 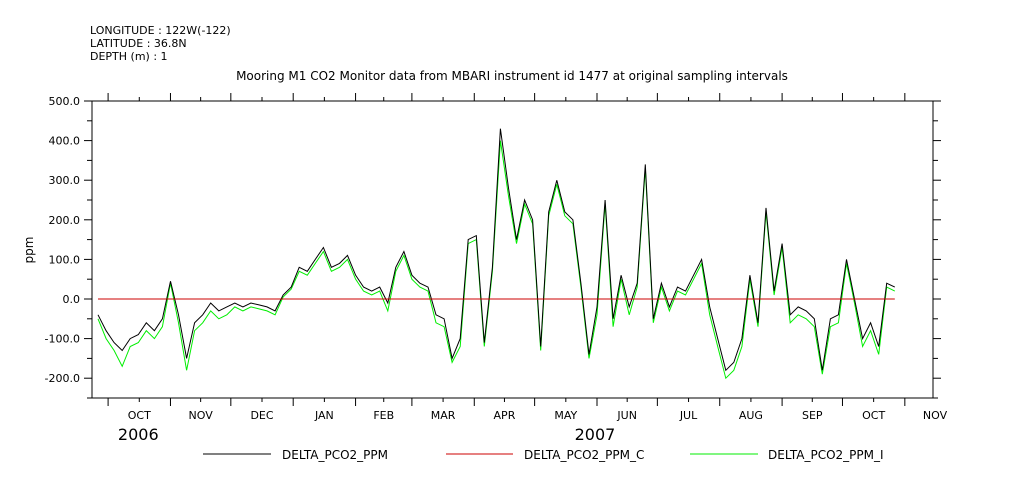 What do you see at coordinates (65, 101) in the screenshot?
I see `y-tick-label: 500.0` at bounding box center [65, 101].